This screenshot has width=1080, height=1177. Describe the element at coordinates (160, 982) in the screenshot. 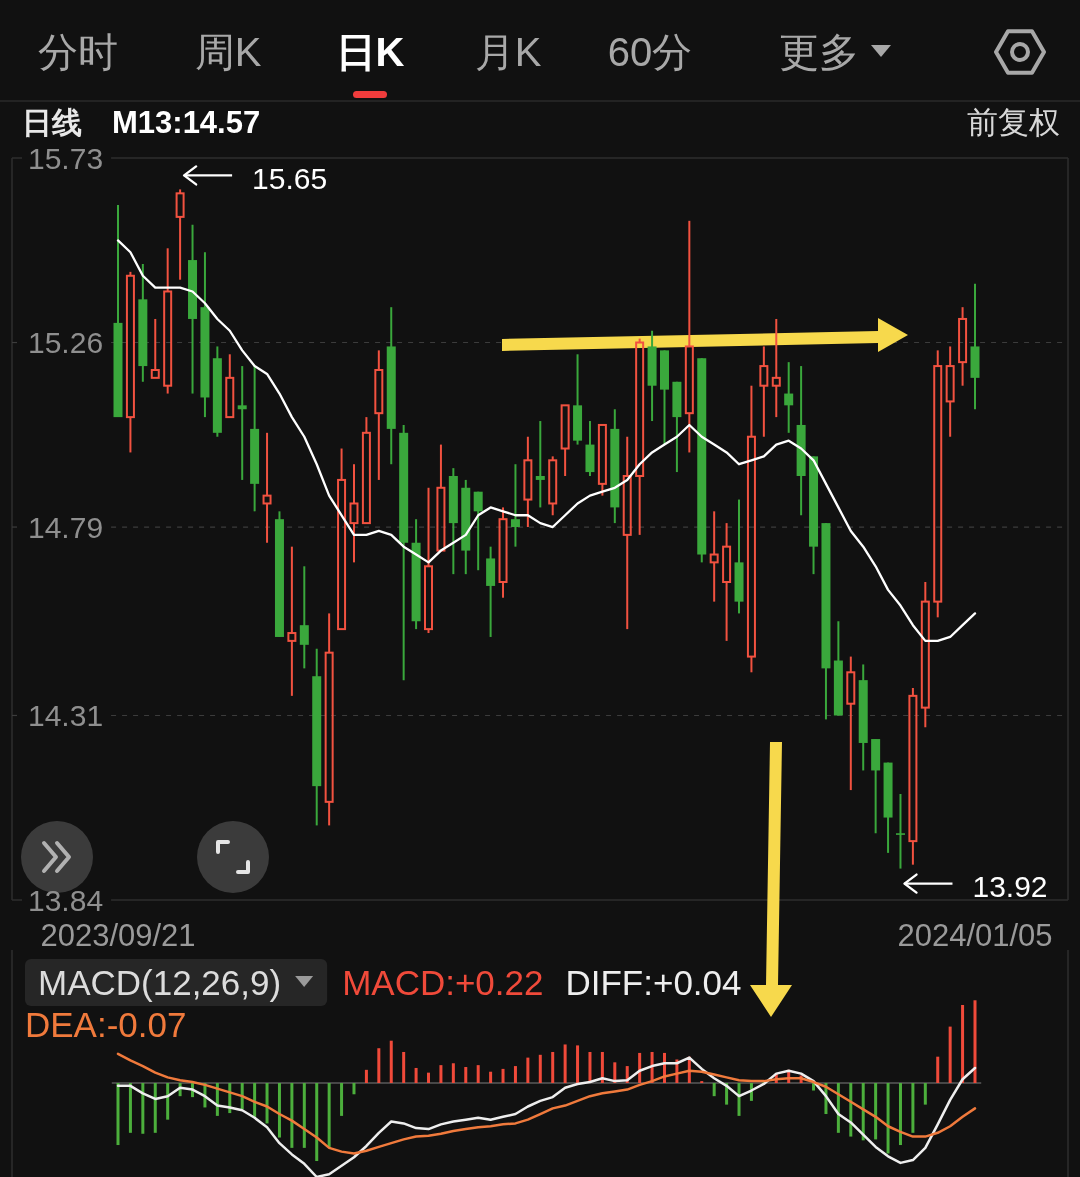

I see `title: MACD(12,26,9)` at that location.